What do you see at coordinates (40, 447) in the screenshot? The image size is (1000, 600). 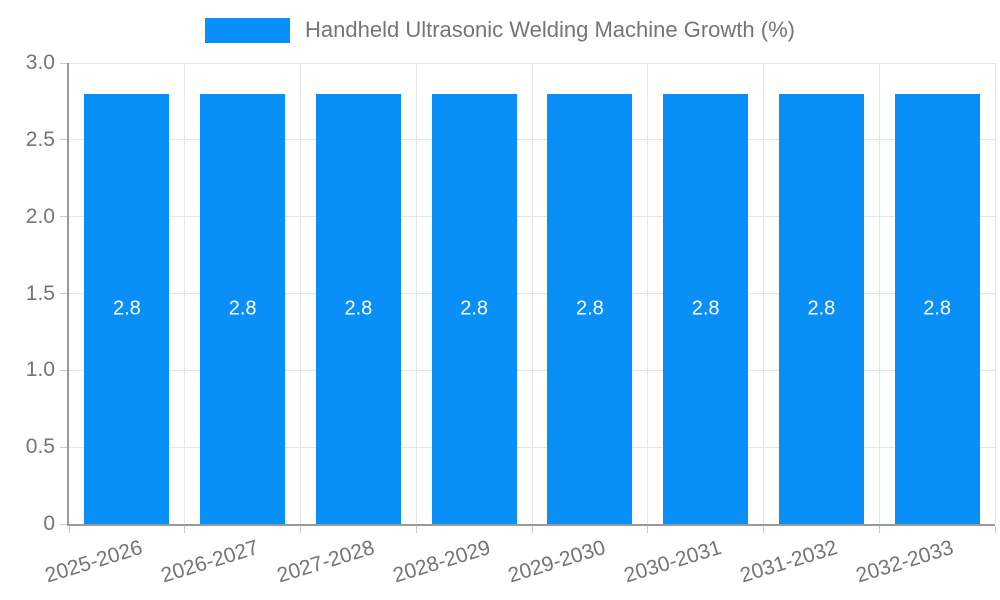 I see `y-tick-label: 0.5` at bounding box center [40, 447].